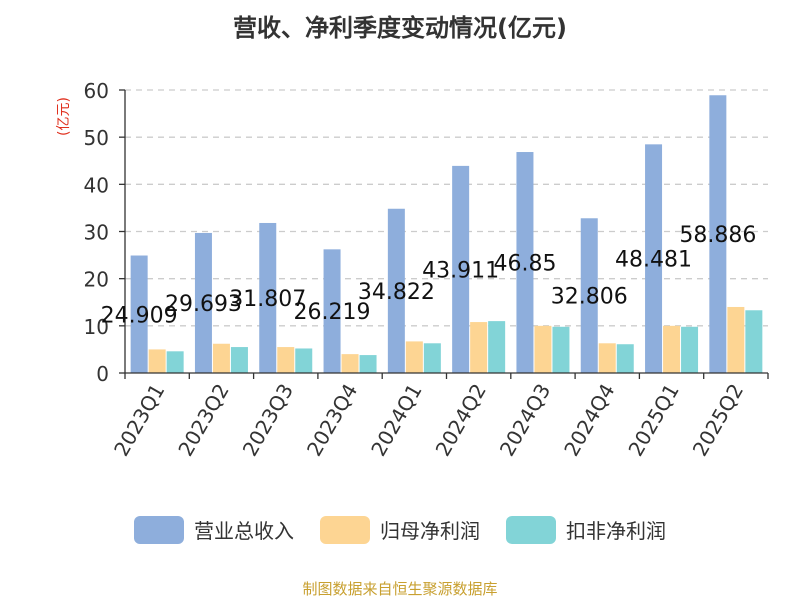  What do you see at coordinates (244, 531) in the screenshot?
I see `legend-label: 营业总收入` at bounding box center [244, 531].